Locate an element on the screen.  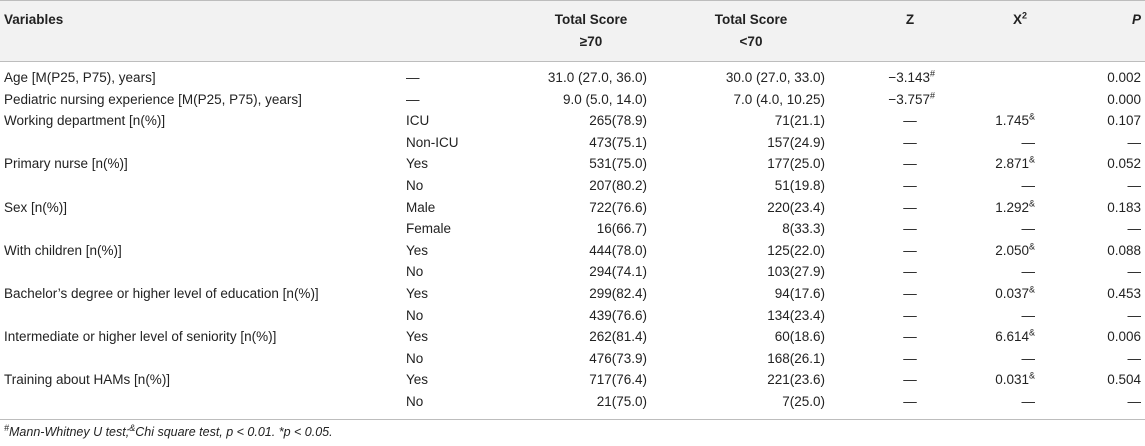
header-z: Z is located at coordinates (910, 19).